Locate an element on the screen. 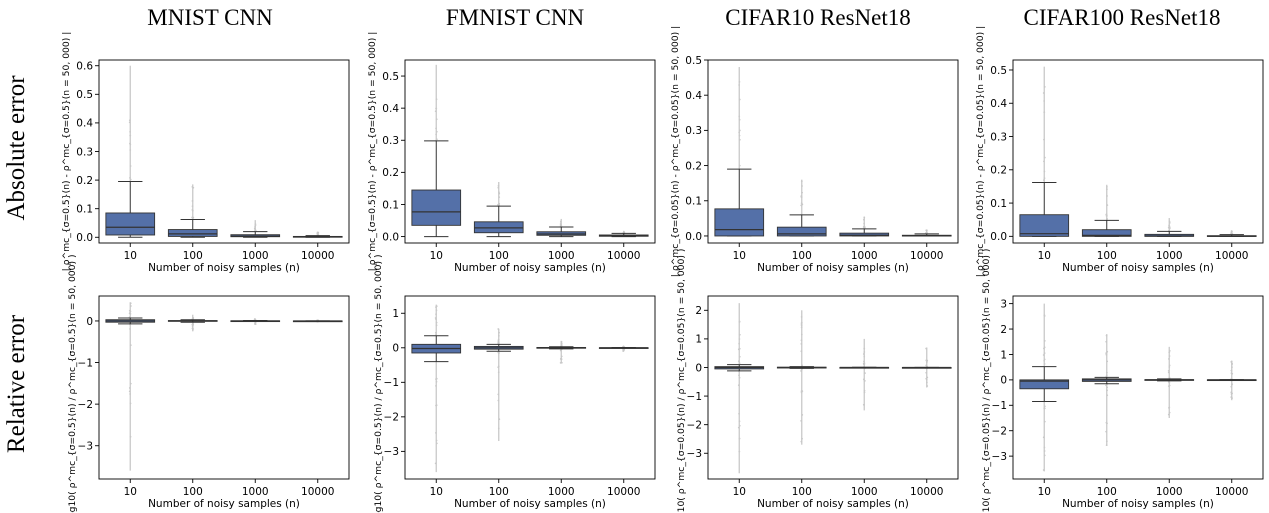  plot-frame is located at coordinates (530, 387).